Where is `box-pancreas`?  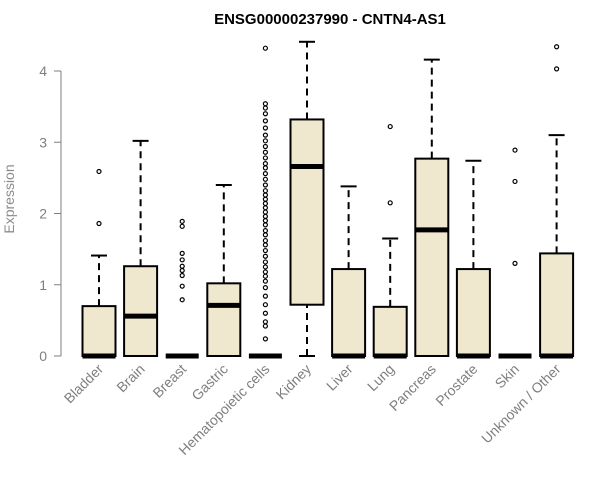
box-pancreas is located at coordinates (432, 207).